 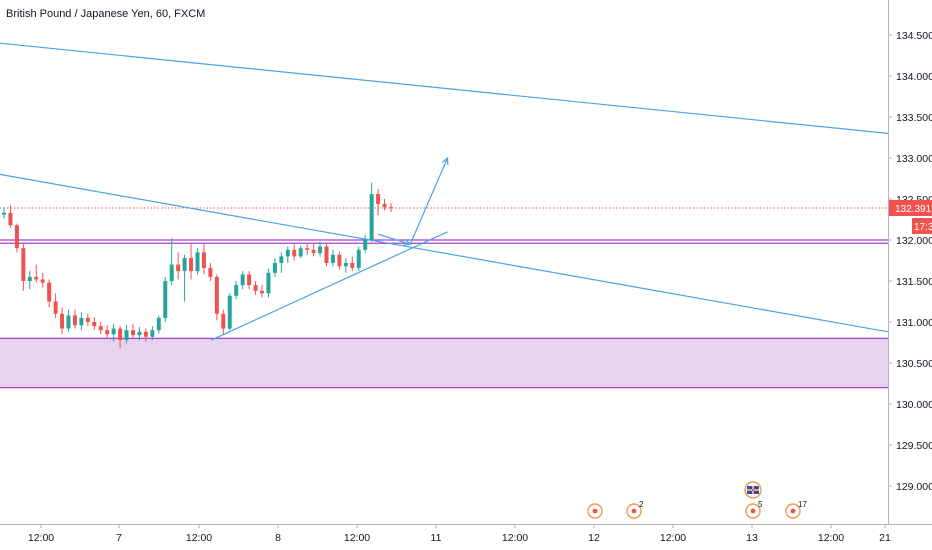 I want to click on support-zone-layer, so click(x=444, y=363).